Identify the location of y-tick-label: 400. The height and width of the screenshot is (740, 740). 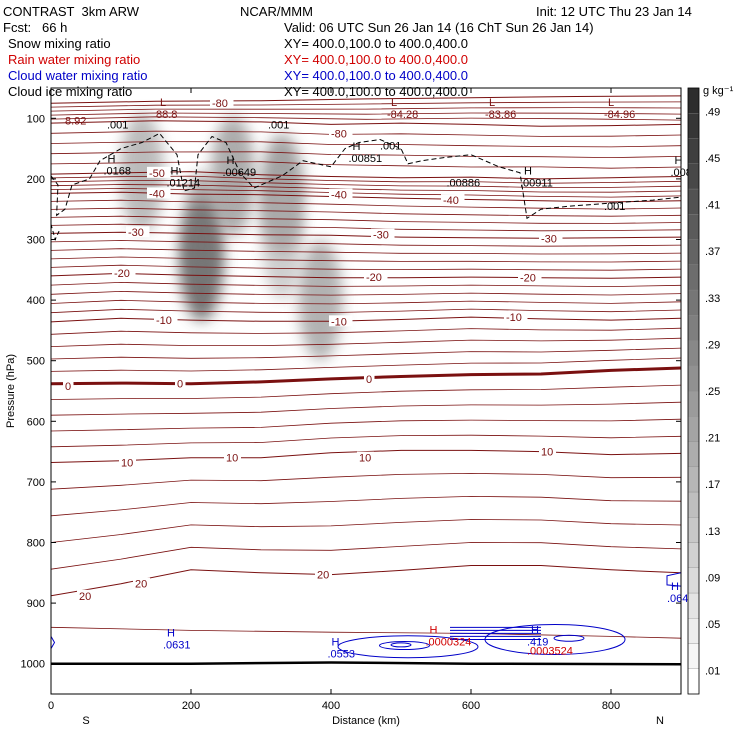
(36, 301).